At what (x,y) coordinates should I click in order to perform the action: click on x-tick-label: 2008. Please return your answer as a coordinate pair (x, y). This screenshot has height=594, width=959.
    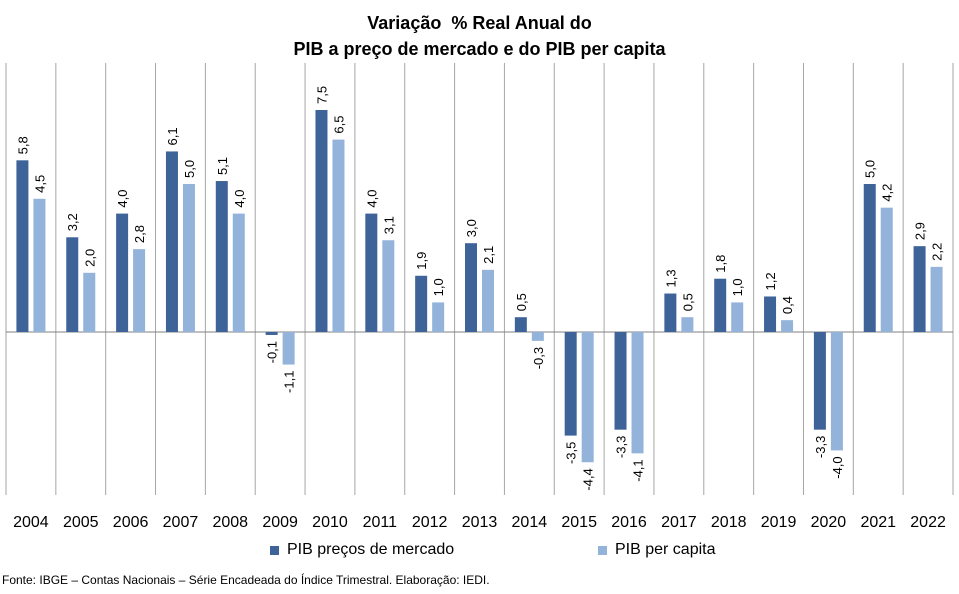
    Looking at the image, I should click on (230, 522).